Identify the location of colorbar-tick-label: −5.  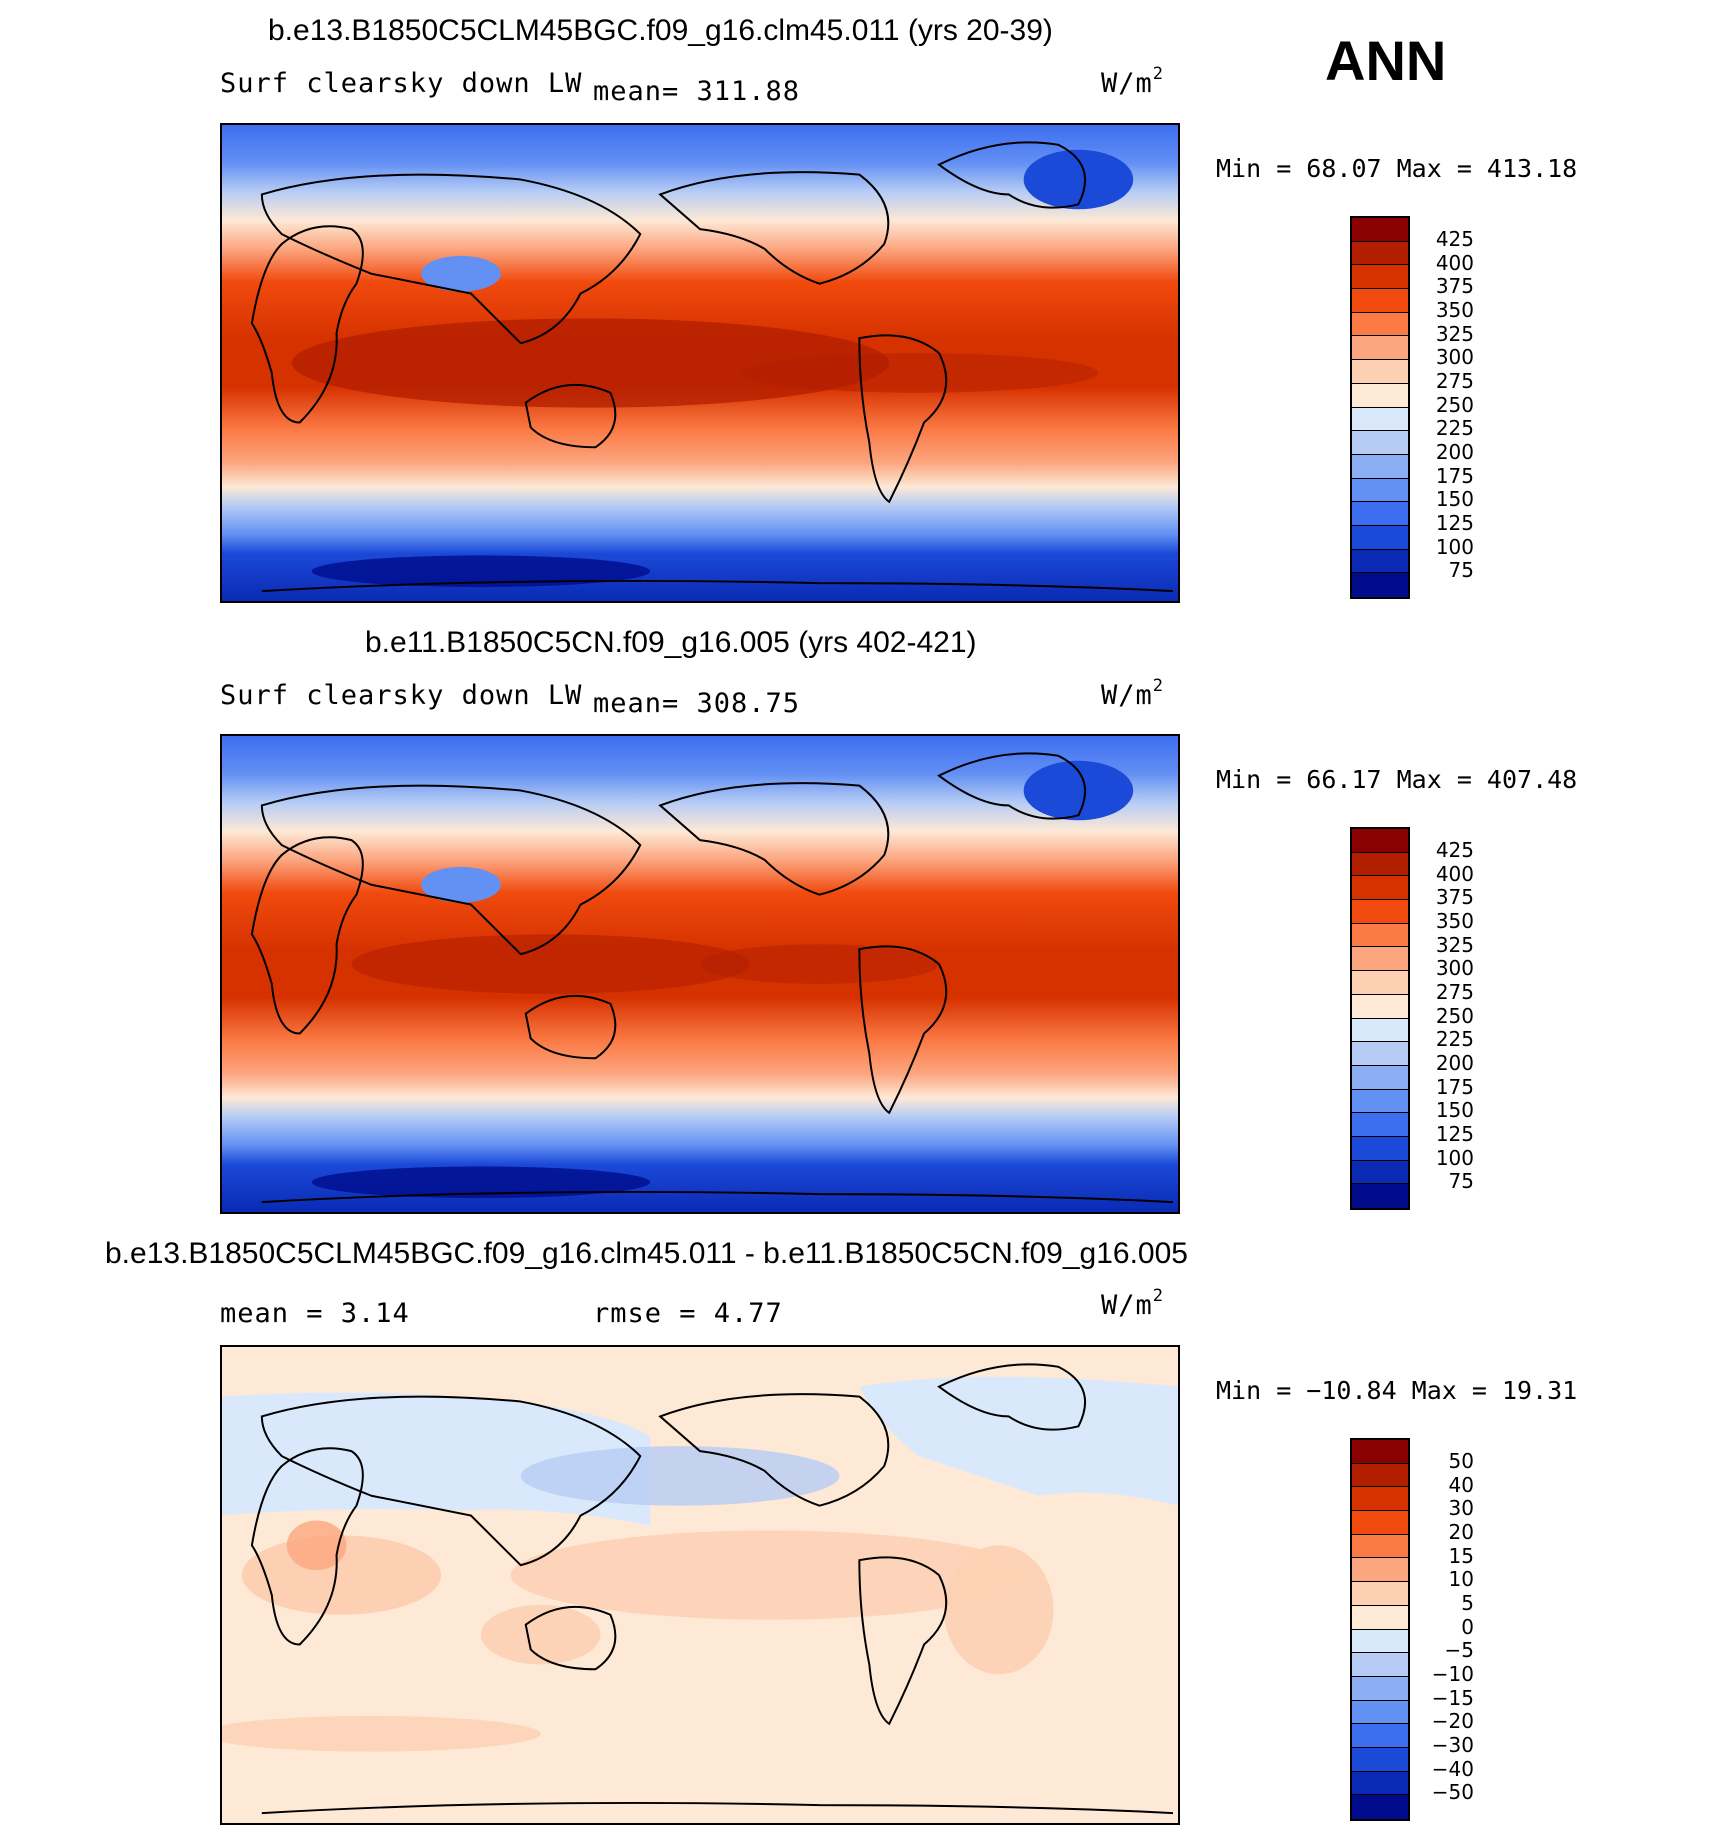
(1459, 1650).